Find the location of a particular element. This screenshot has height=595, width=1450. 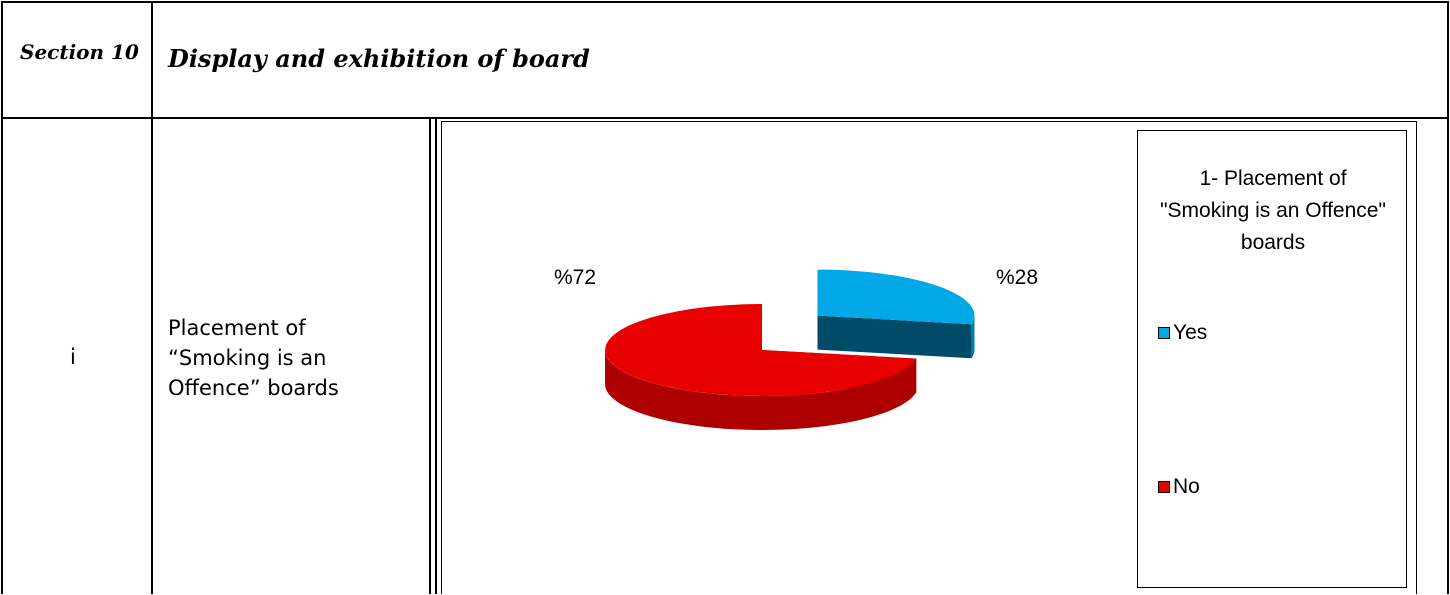

slice-side is located at coordinates (894, 337).